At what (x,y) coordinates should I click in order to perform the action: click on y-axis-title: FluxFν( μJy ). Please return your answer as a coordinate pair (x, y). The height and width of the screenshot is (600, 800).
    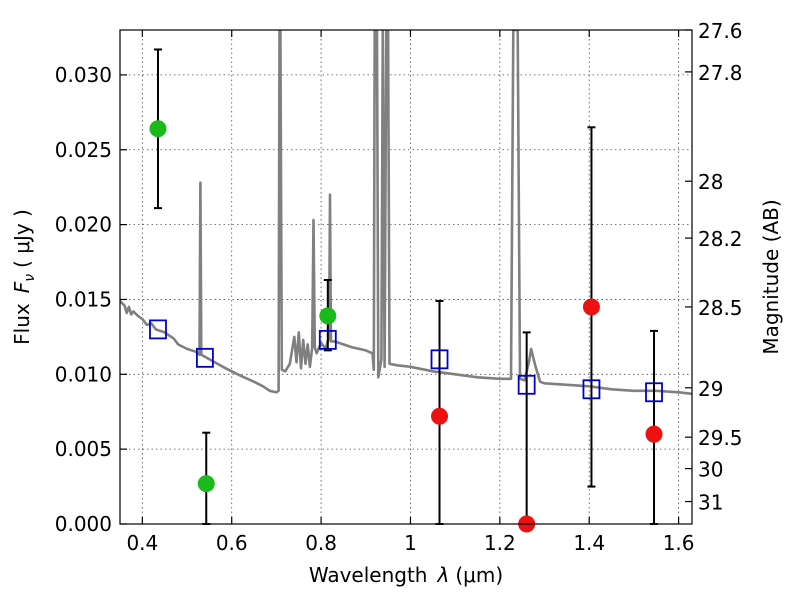
    Looking at the image, I should click on (24, 277).